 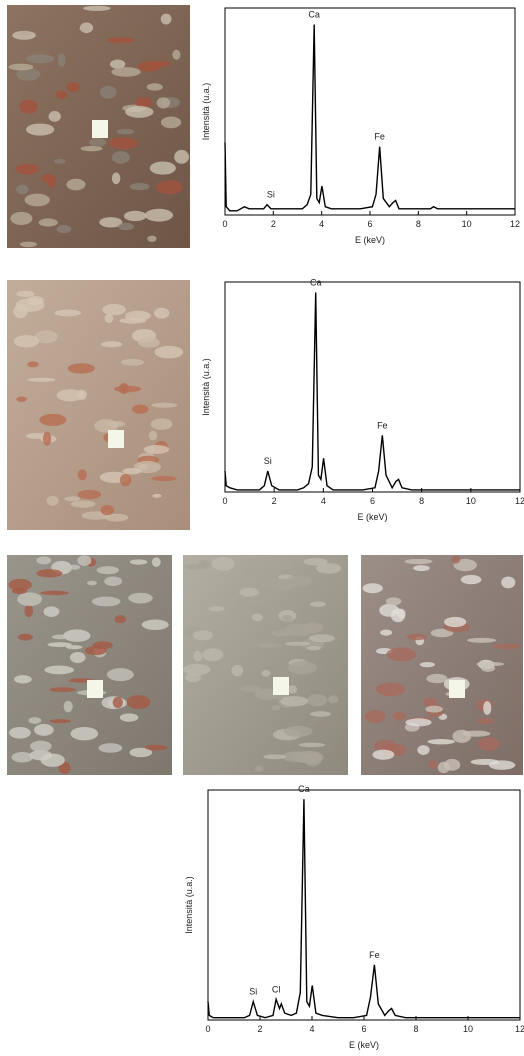 I want to click on peak-label: Ca, so click(x=304, y=789).